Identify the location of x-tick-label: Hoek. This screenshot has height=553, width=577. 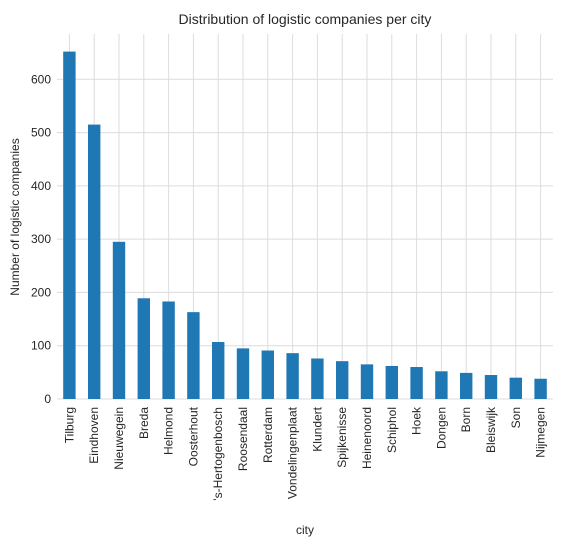
(417, 420).